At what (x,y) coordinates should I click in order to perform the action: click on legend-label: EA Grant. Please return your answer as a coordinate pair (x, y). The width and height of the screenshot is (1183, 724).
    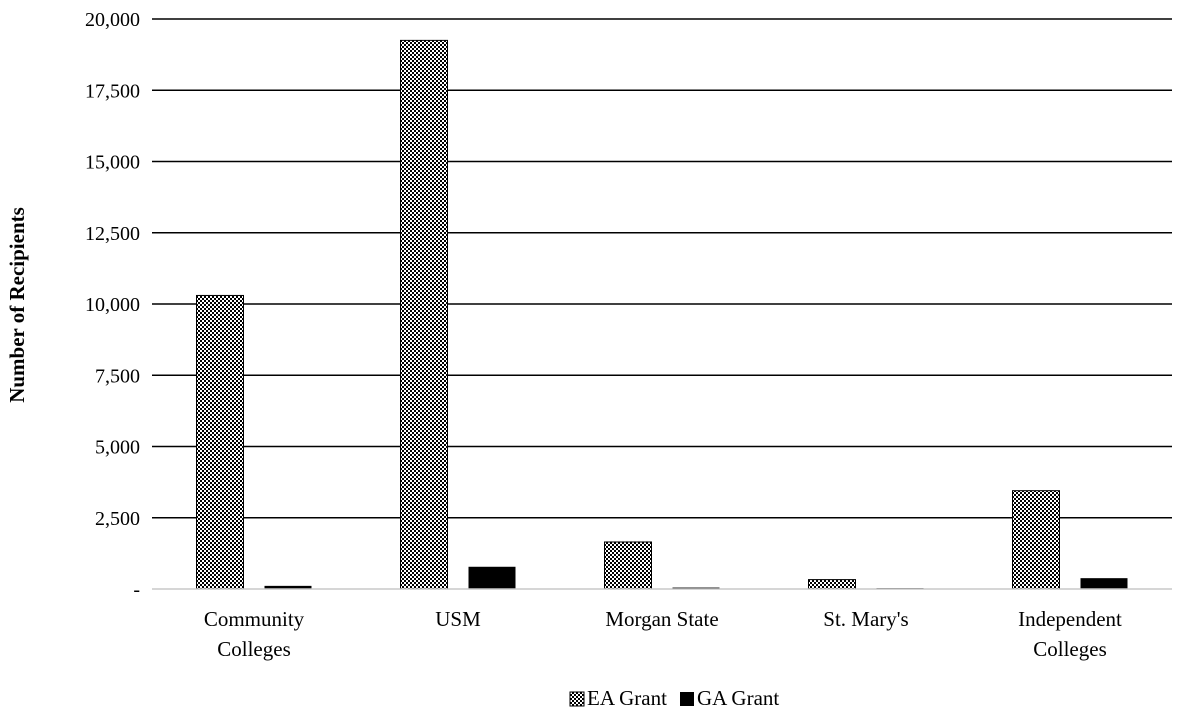
    Looking at the image, I should click on (627, 698).